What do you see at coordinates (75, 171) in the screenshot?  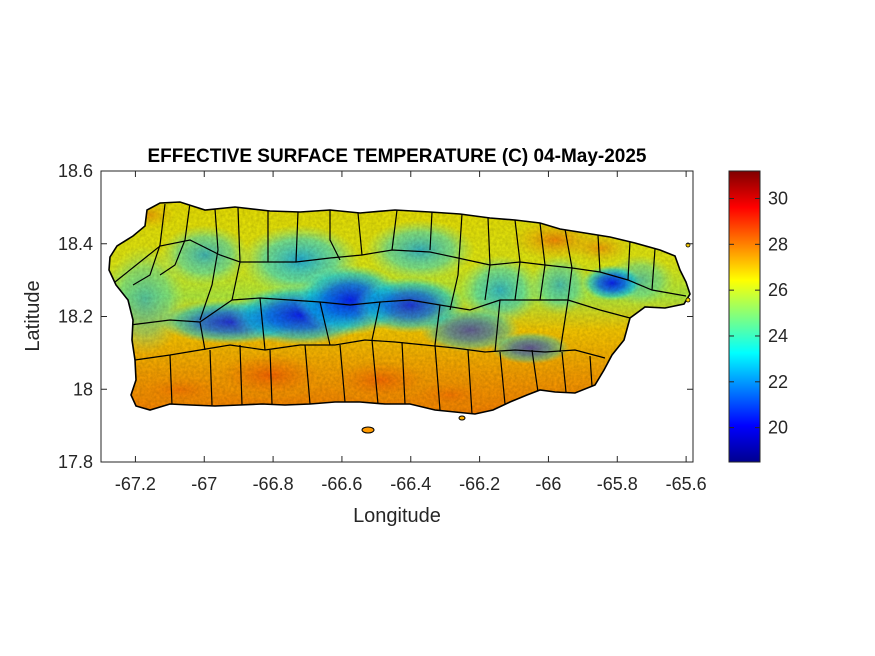 I see `y-tick-label: 18.6` at bounding box center [75, 171].